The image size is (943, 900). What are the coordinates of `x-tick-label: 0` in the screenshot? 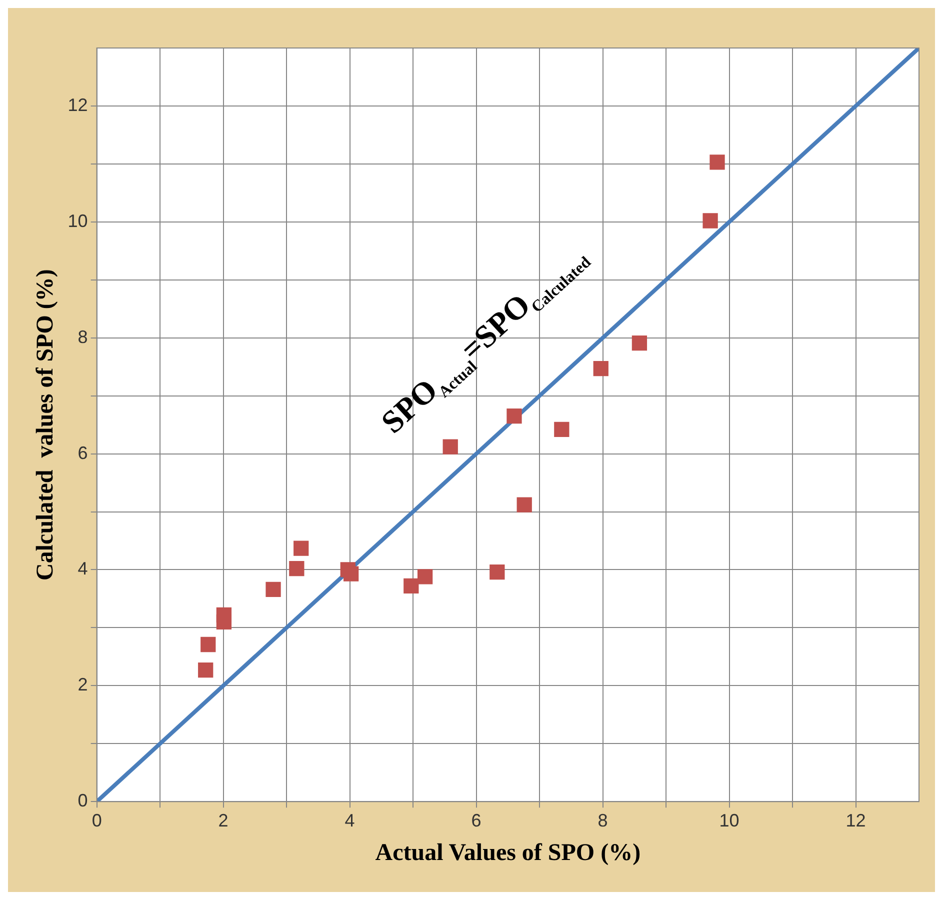 It's located at (97, 820).